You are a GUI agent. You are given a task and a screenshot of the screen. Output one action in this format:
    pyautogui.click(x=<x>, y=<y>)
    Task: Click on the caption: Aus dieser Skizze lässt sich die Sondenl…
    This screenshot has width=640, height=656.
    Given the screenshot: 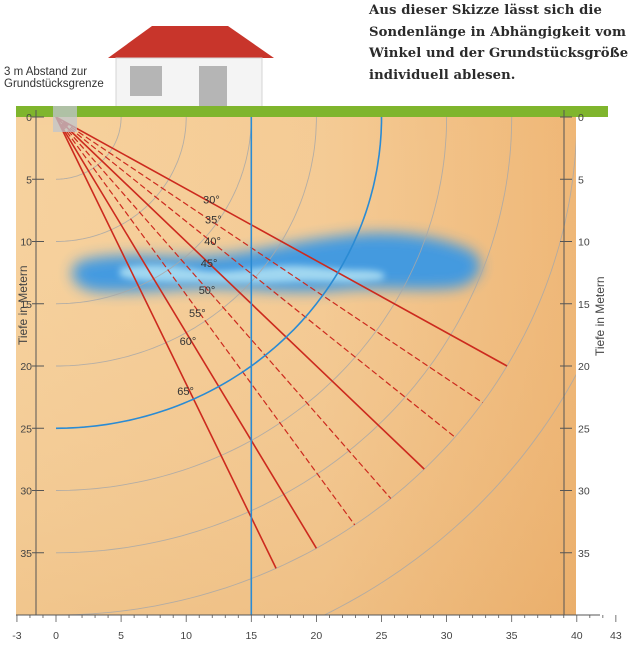 What is the action you would take?
    pyautogui.click(x=503, y=43)
    